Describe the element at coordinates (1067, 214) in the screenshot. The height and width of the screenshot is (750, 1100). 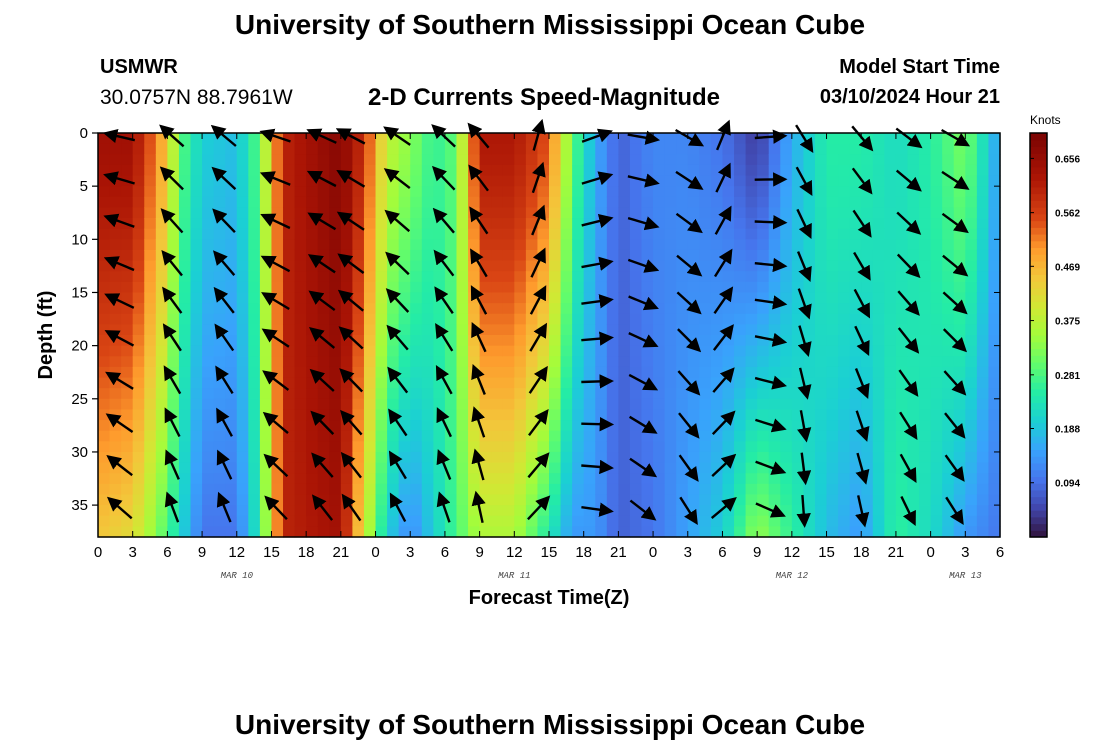
I see `colorbar-tick-label: 0.562` at that location.